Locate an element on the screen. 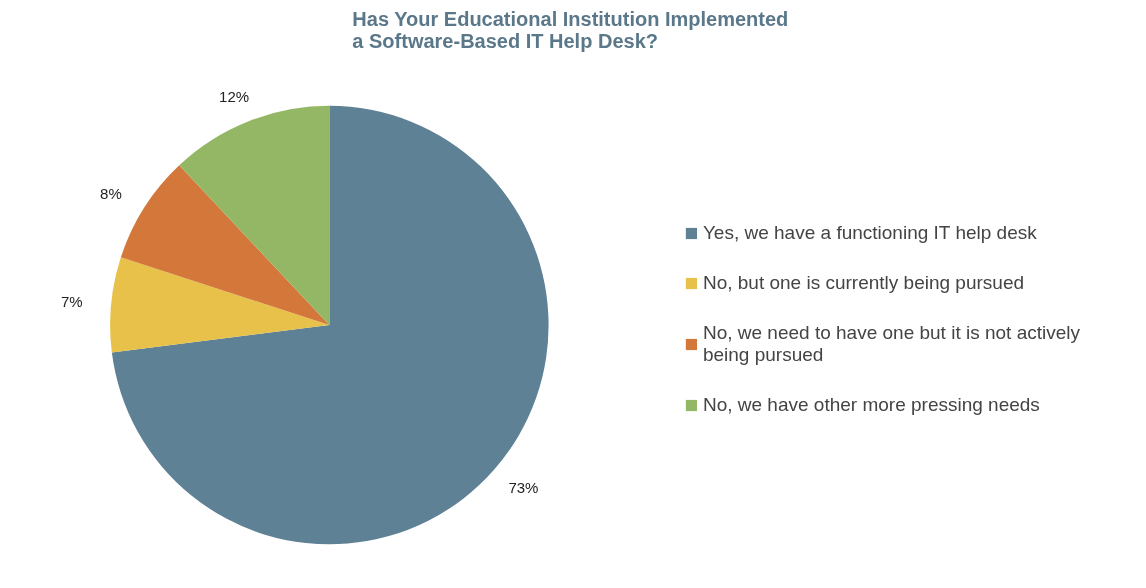 The width and height of the screenshot is (1146, 588). chart-title: Has Your Educational Institution Implemented a Software-Based IT Help Desk? is located at coordinates (570, 29).